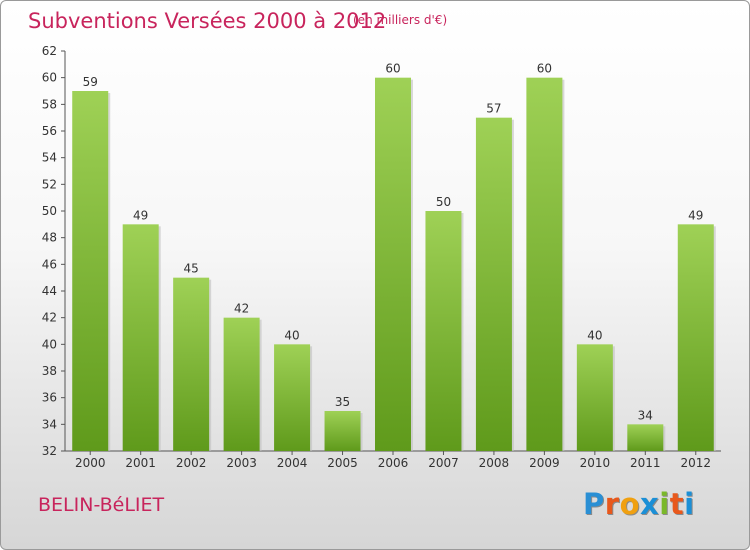 The width and height of the screenshot is (750, 550). I want to click on x-tick-label: 2002, so click(191, 463).